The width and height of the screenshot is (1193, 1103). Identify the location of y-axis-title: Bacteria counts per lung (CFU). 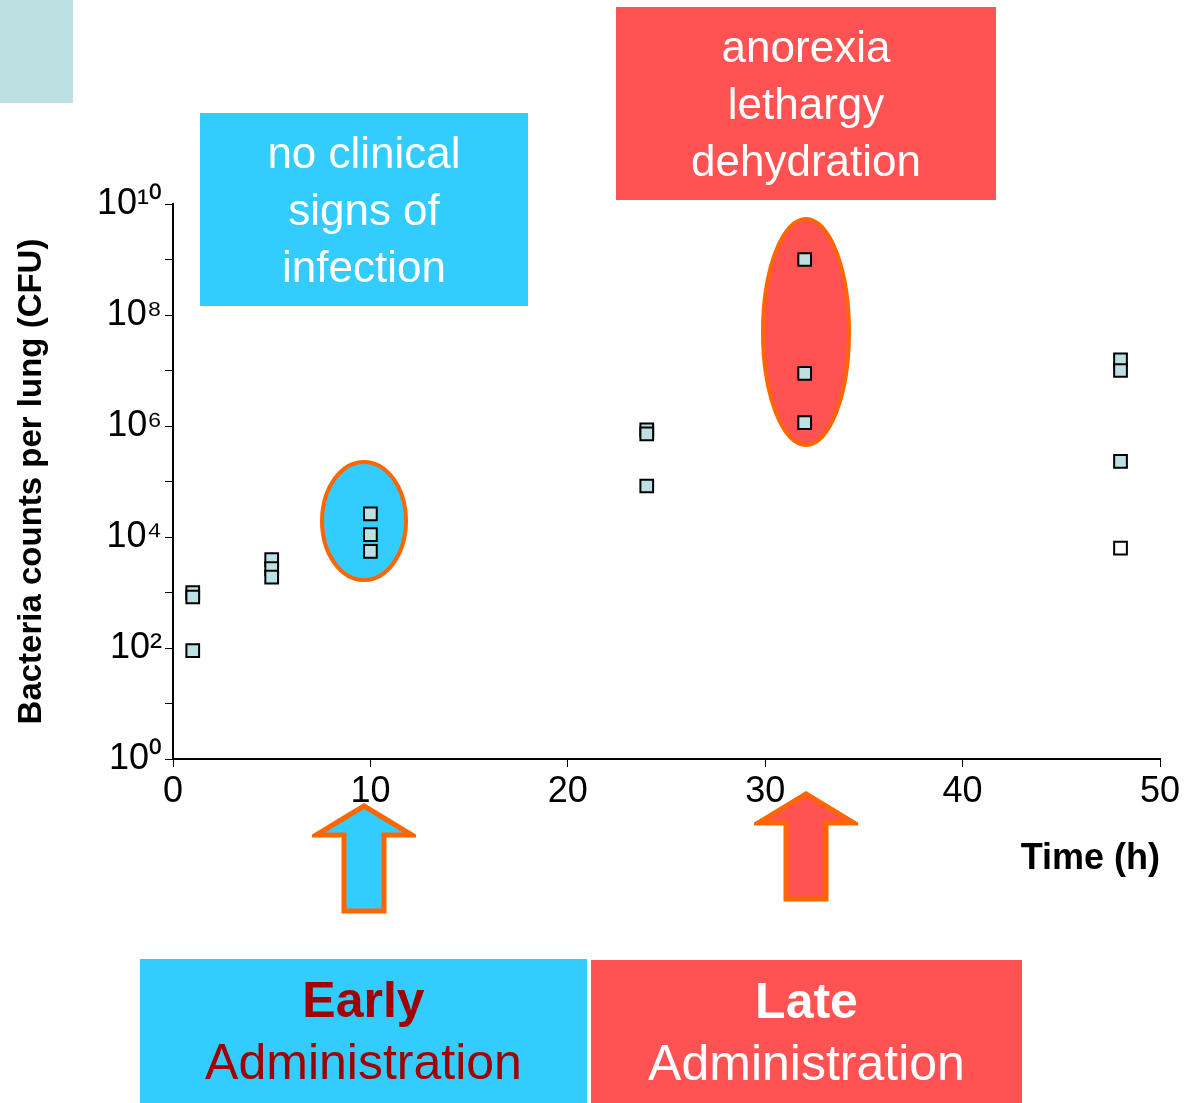
(29, 481).